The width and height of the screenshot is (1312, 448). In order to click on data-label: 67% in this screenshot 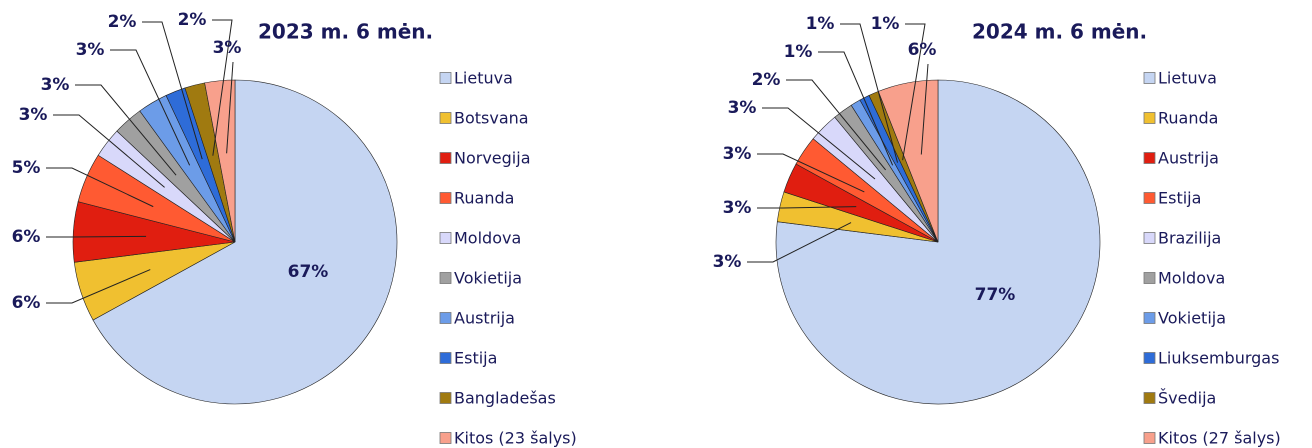, I will do `click(308, 272)`.